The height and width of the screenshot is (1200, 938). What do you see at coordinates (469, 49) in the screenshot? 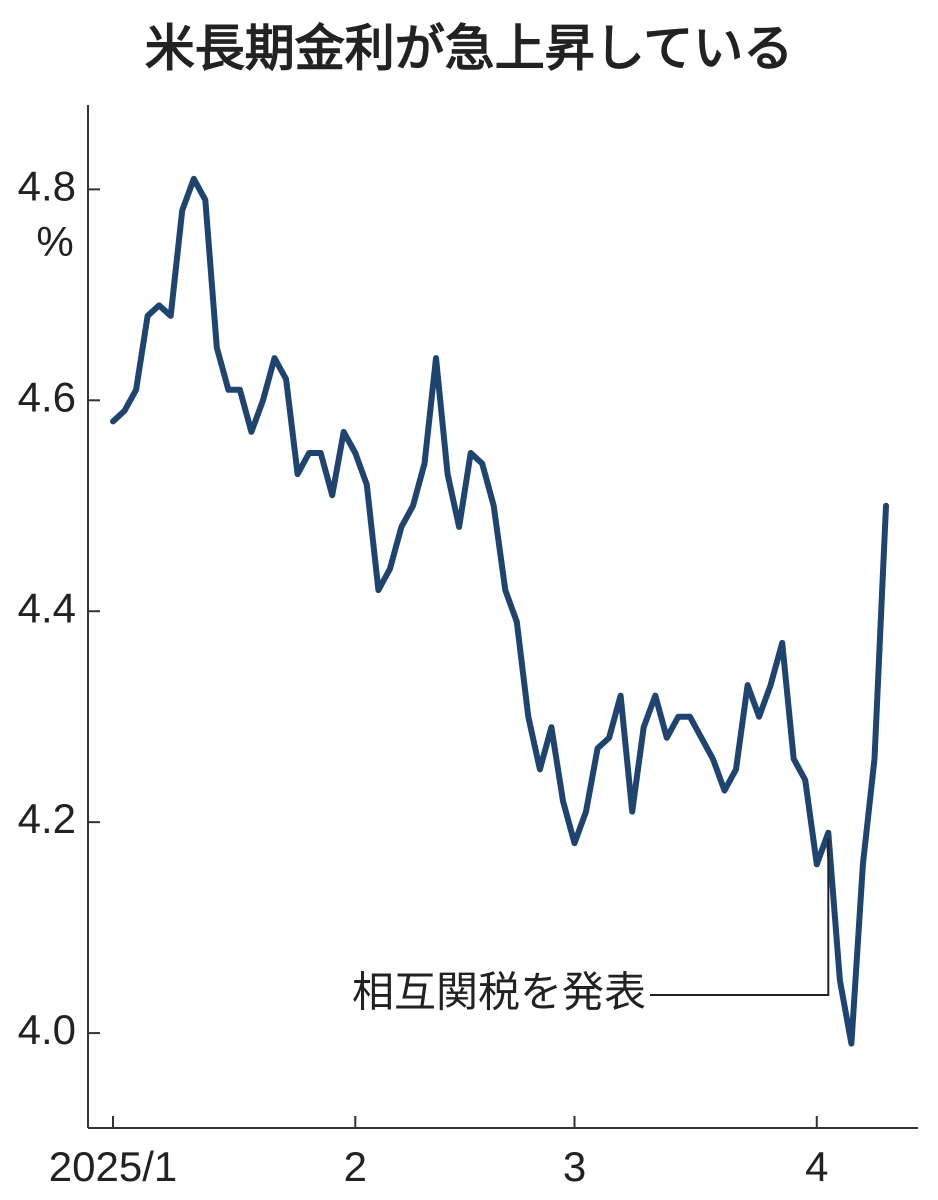
I see `chart-title: 米長期金利が急上昇している` at bounding box center [469, 49].